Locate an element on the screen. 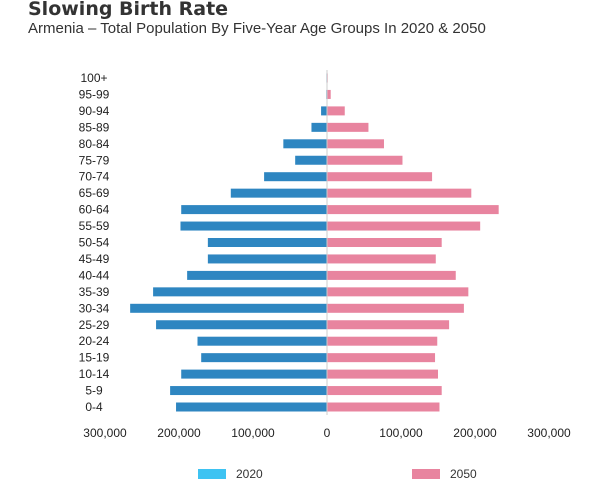 This screenshot has height=489, width=592. y-tick-label: 50-54 is located at coordinates (94, 243).